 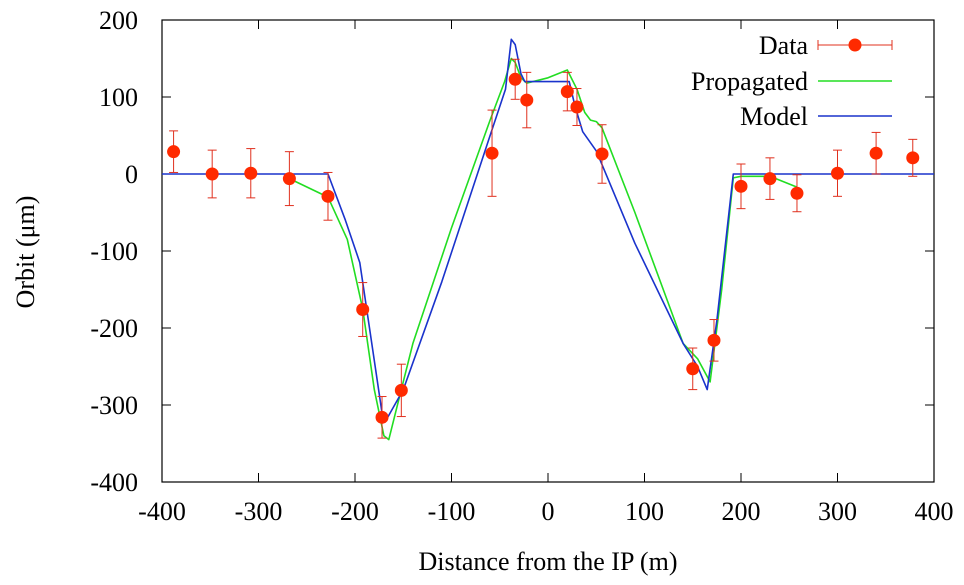 What do you see at coordinates (259, 511) in the screenshot?
I see `x-tick-label: -300` at bounding box center [259, 511].